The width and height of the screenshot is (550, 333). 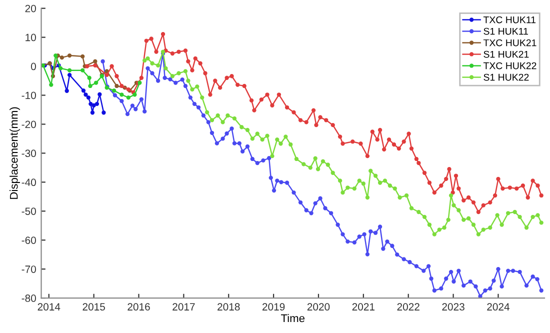 I want to click on x-tick-label: 2014, so click(x=49, y=307).